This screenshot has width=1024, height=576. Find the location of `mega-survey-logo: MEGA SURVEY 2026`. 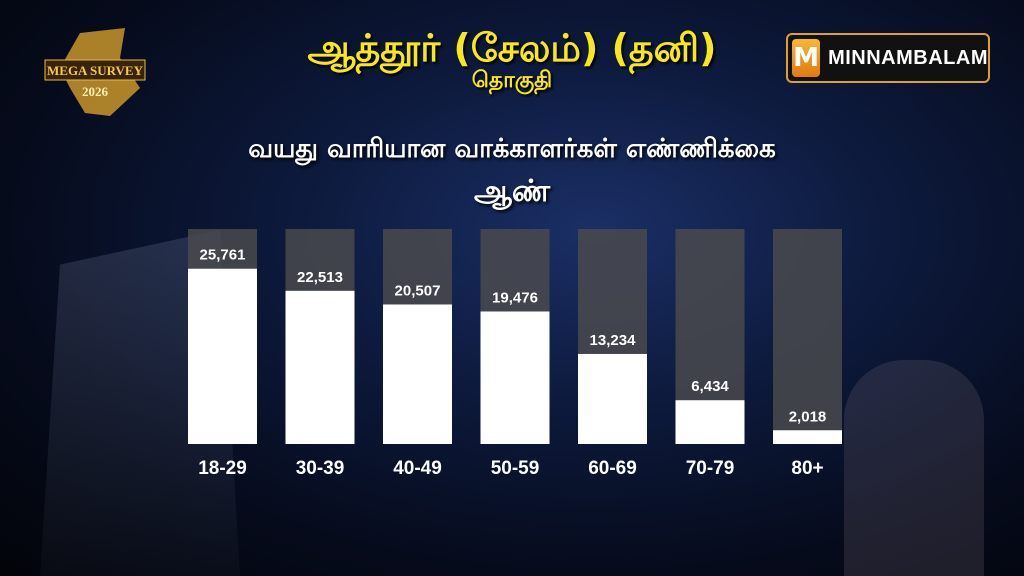

mega-survey-logo: MEGA SURVEY 2026 is located at coordinates (95, 72).